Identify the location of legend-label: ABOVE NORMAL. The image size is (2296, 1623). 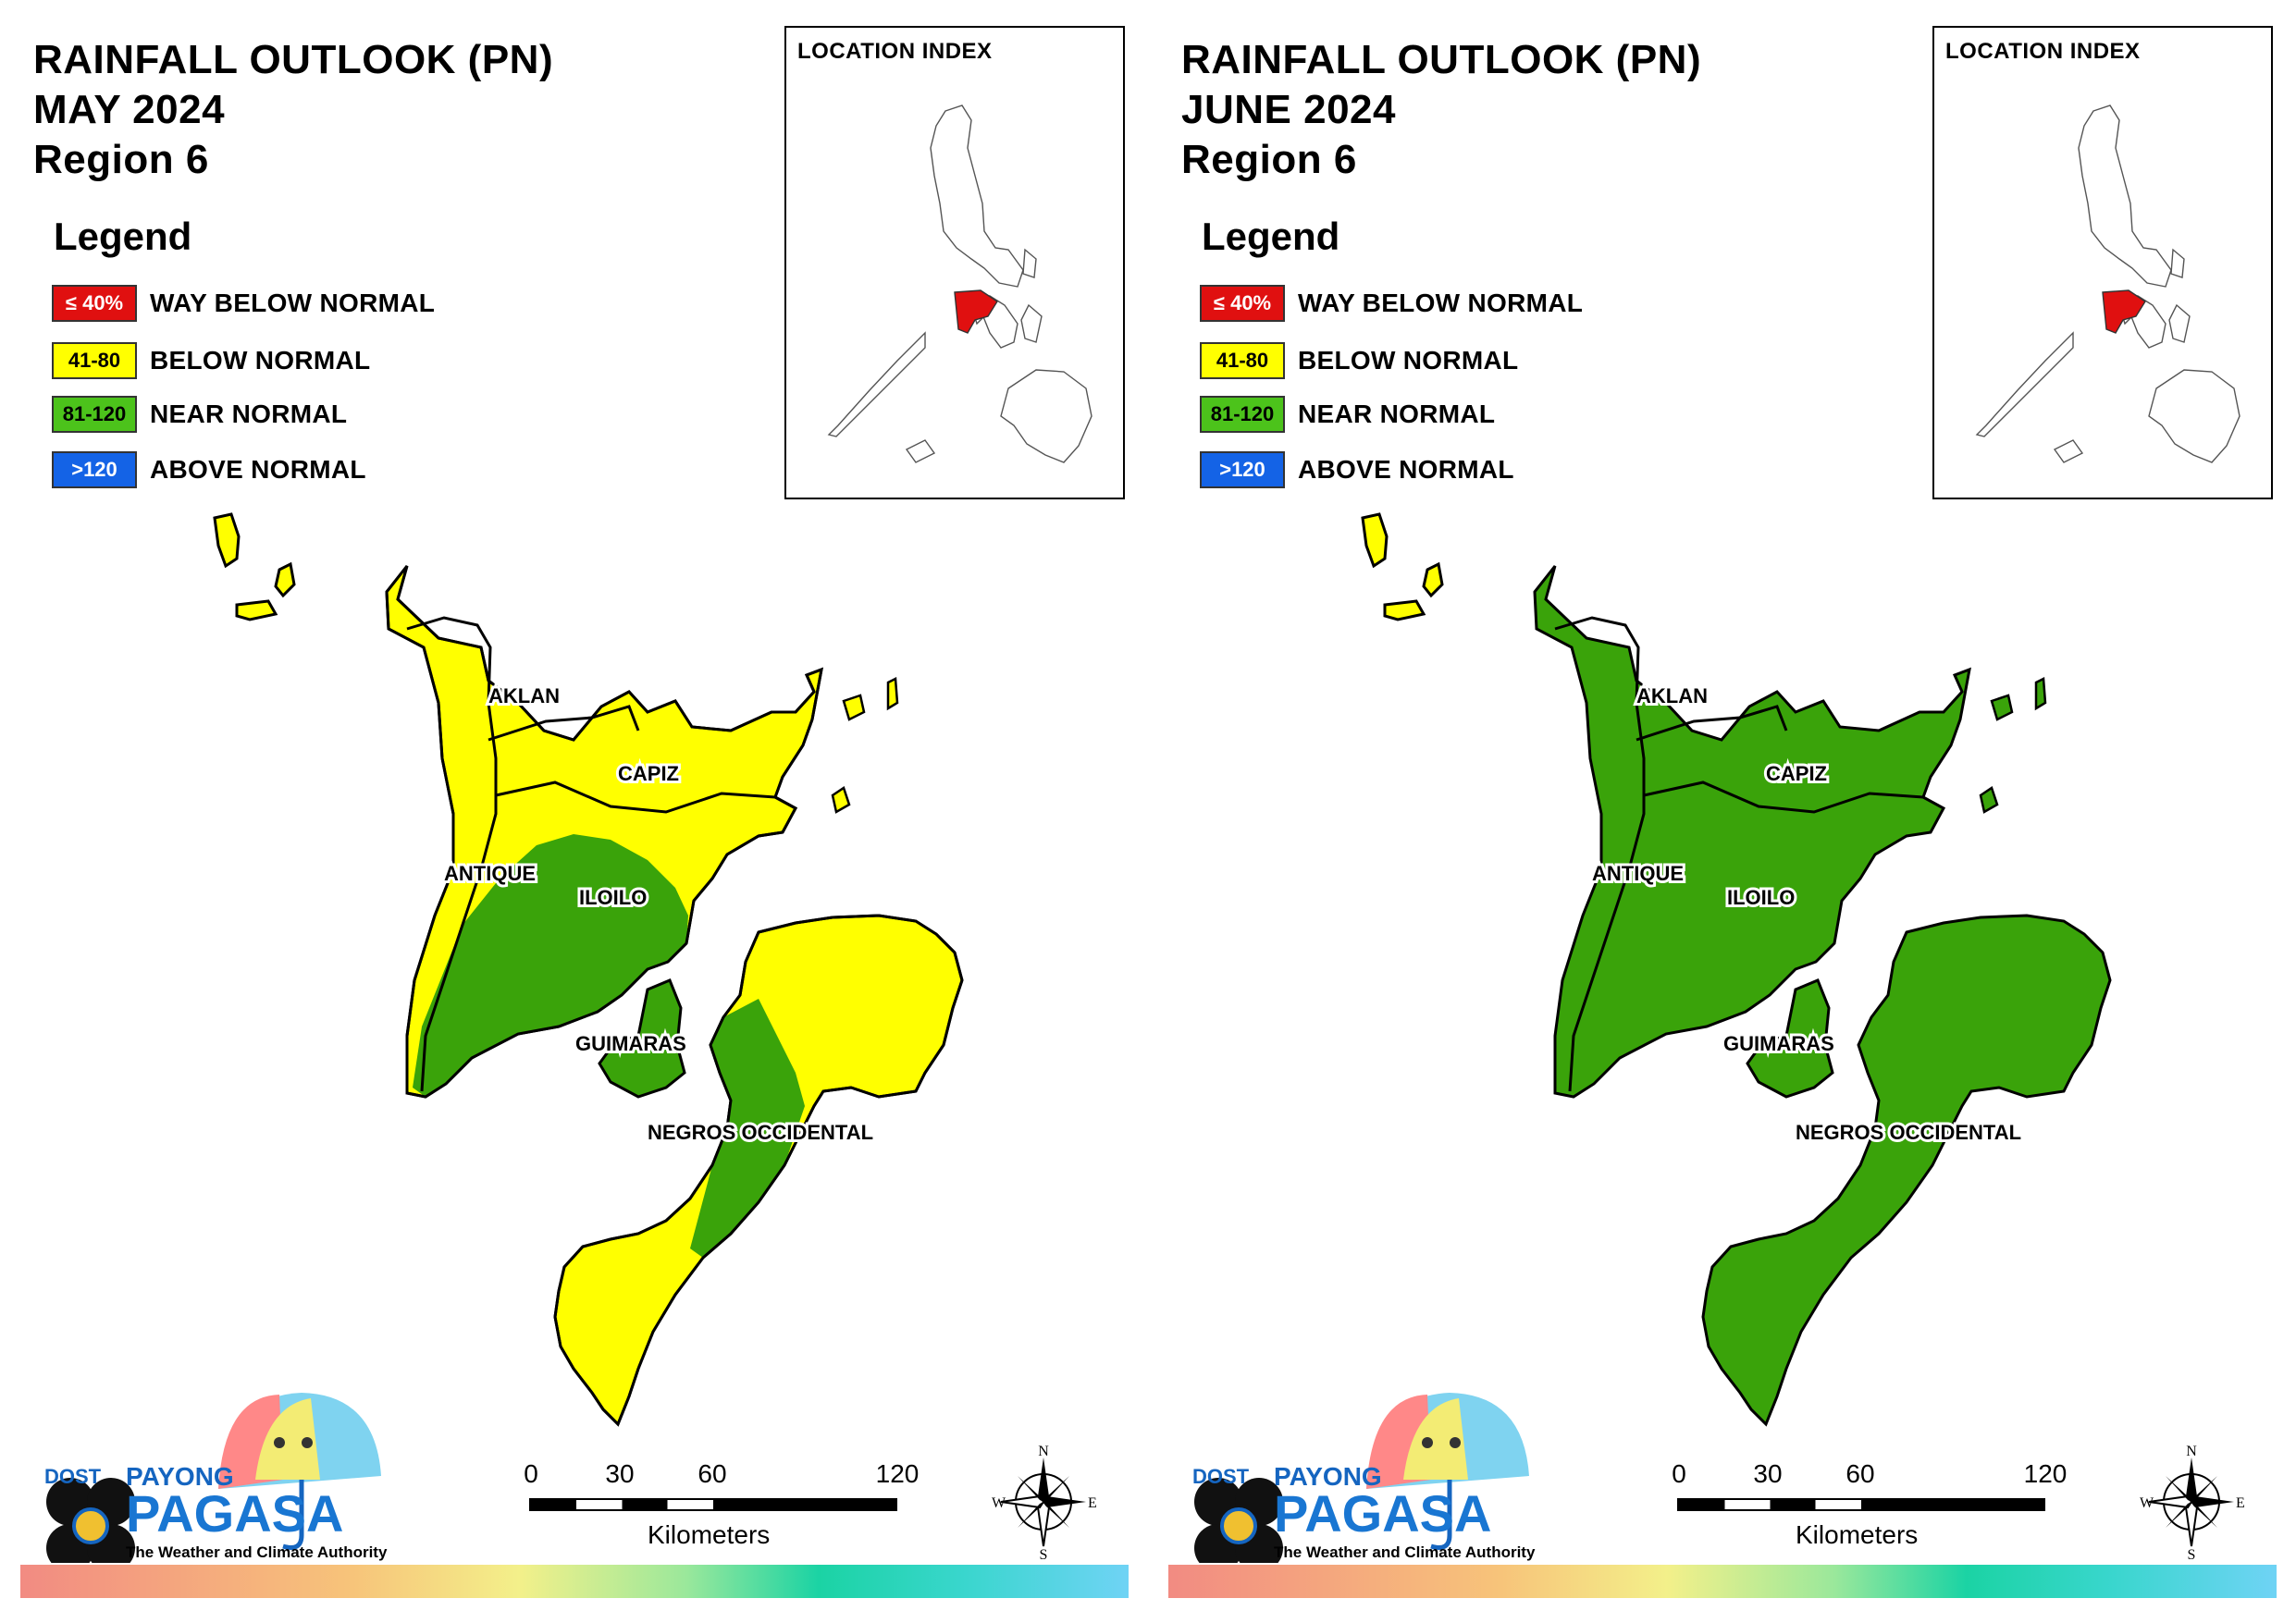
(1406, 469).